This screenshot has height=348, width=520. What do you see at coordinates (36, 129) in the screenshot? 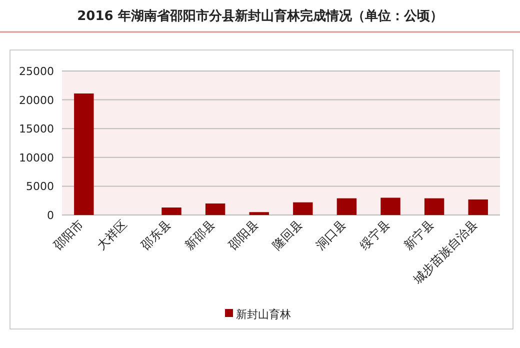
I see `y-tick-label: 15000` at bounding box center [36, 129].